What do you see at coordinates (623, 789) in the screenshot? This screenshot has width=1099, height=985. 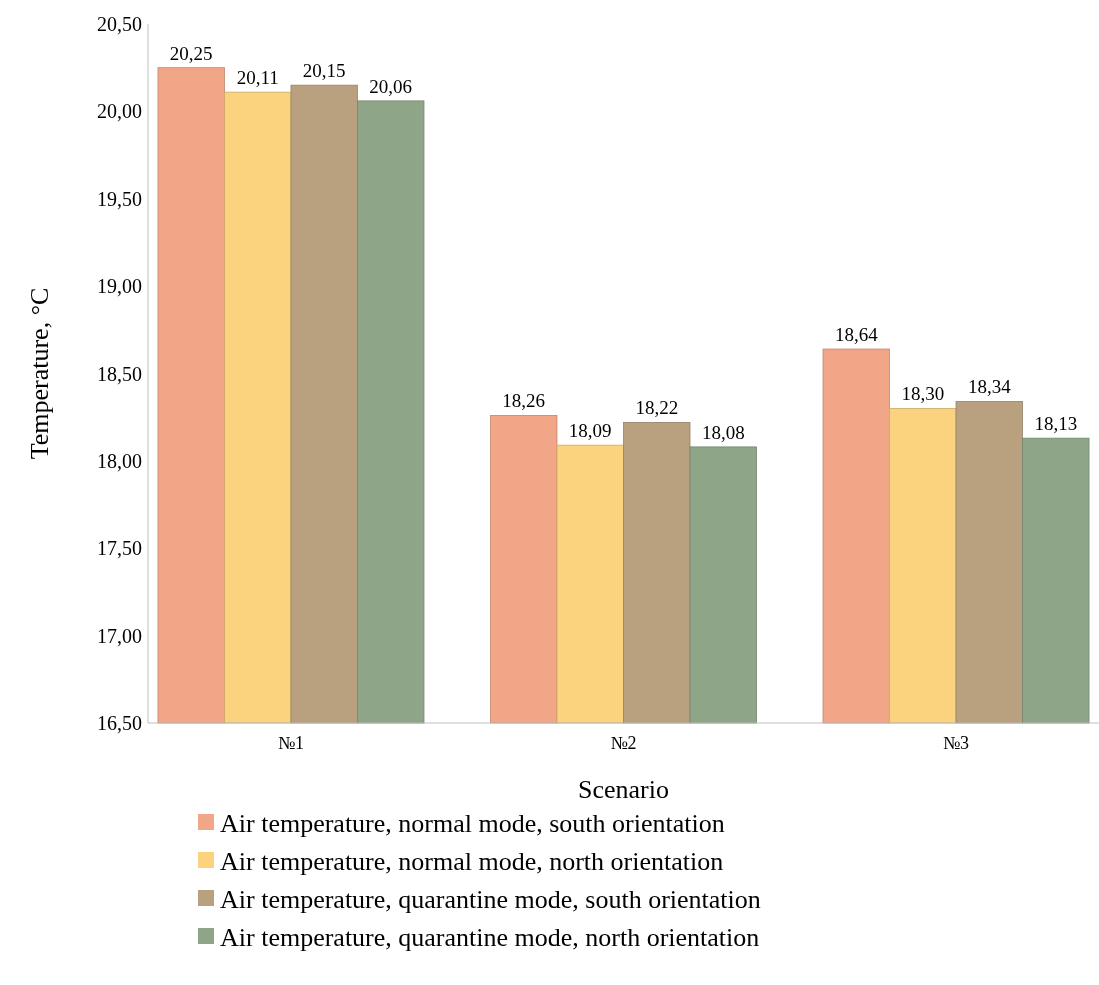 I see `x-axis-title: Scenario` at bounding box center [623, 789].